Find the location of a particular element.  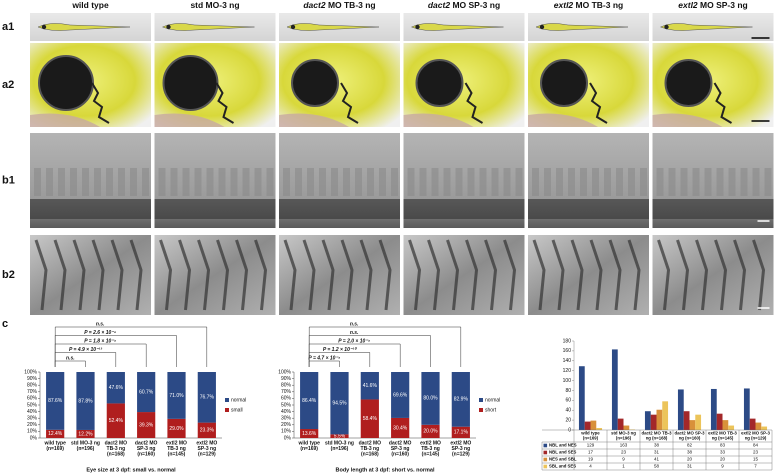

column-gene: extl2 is located at coordinates (564, 5).